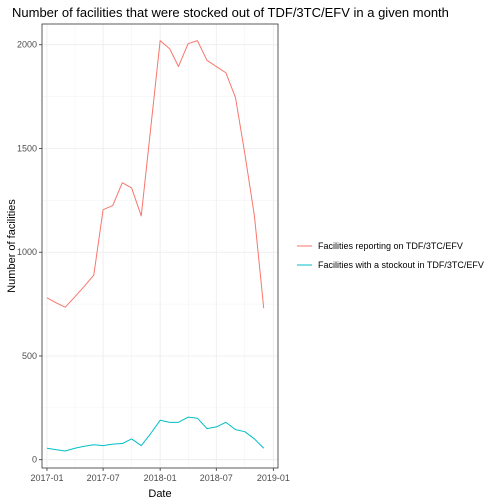 The image size is (504, 504). I want to click on y-tick-label: 1000, so click(27, 252).